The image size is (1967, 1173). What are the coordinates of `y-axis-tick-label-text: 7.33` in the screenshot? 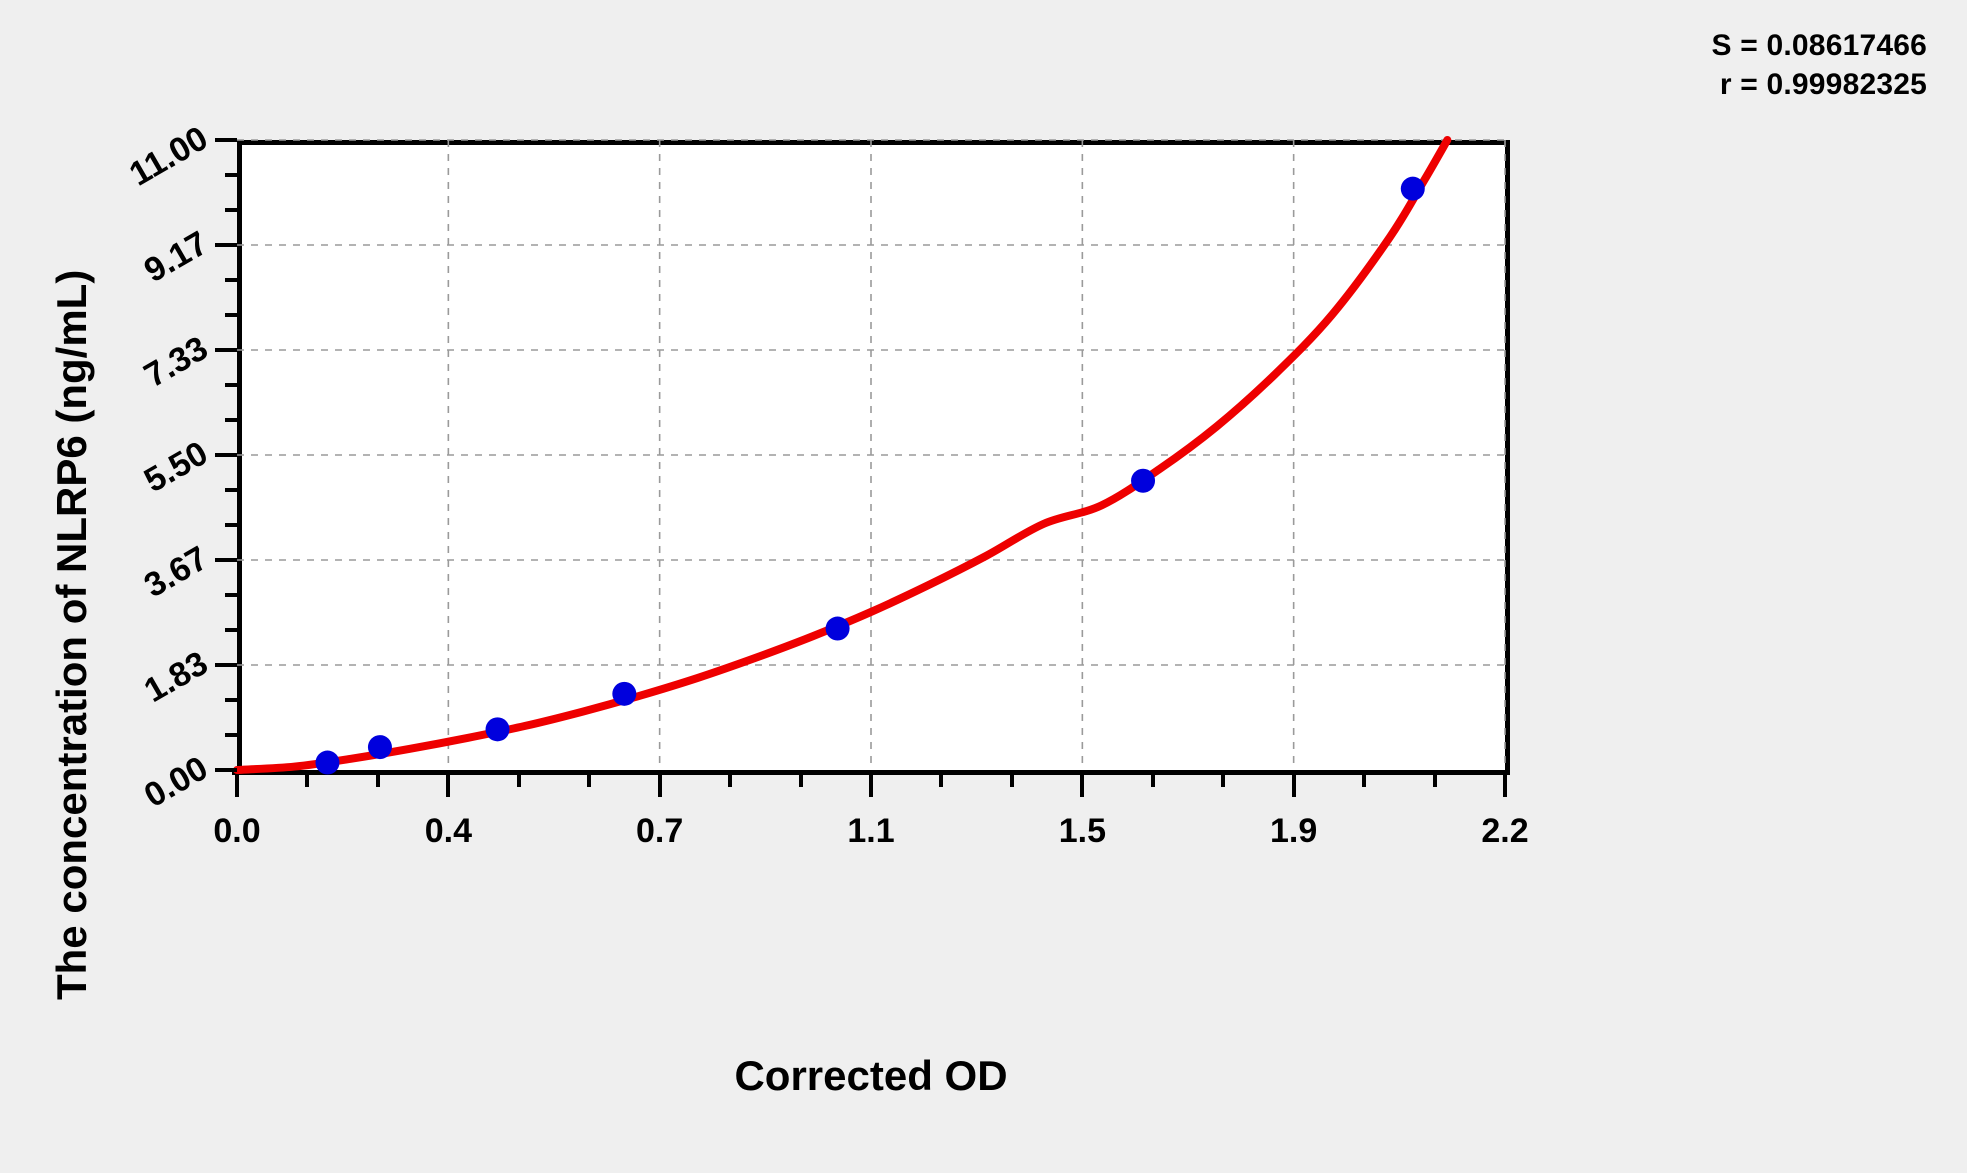 It's located at (176, 362).